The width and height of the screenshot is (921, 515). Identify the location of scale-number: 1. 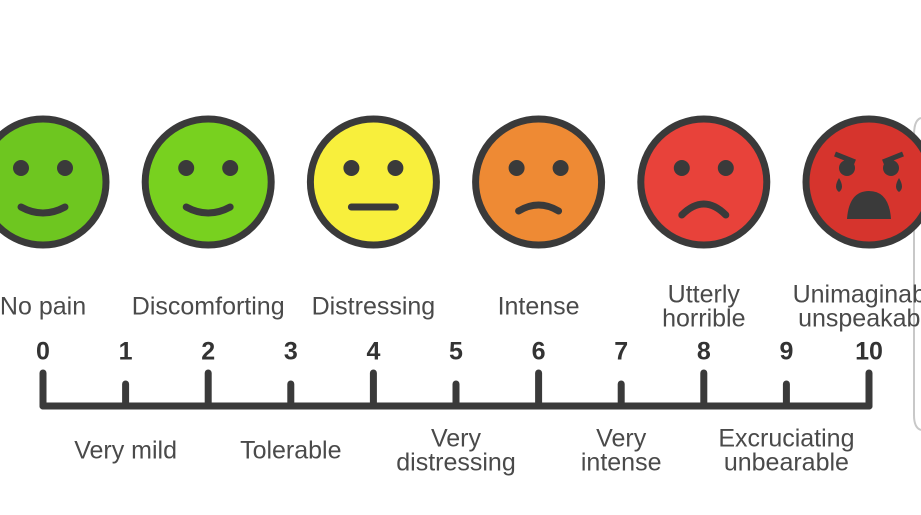
(126, 352).